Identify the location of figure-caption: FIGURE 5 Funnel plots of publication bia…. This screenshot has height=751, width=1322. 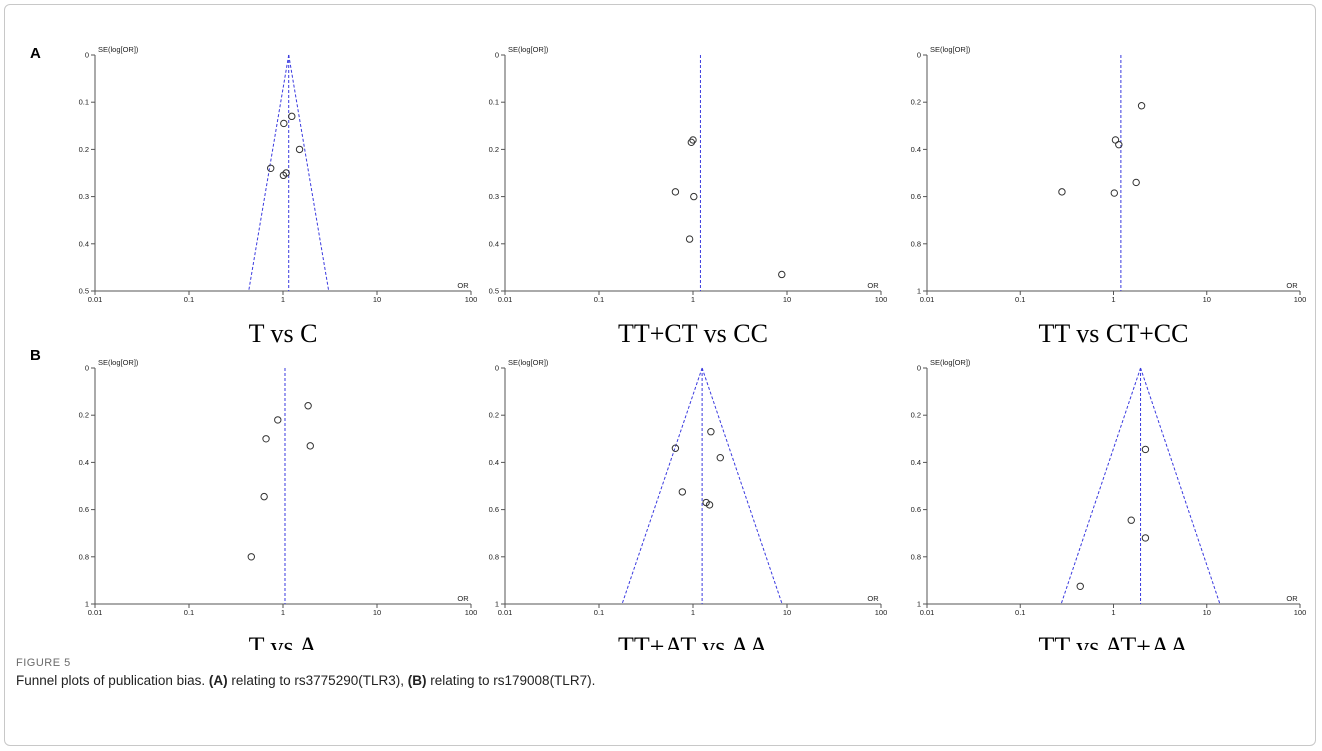
(661, 672).